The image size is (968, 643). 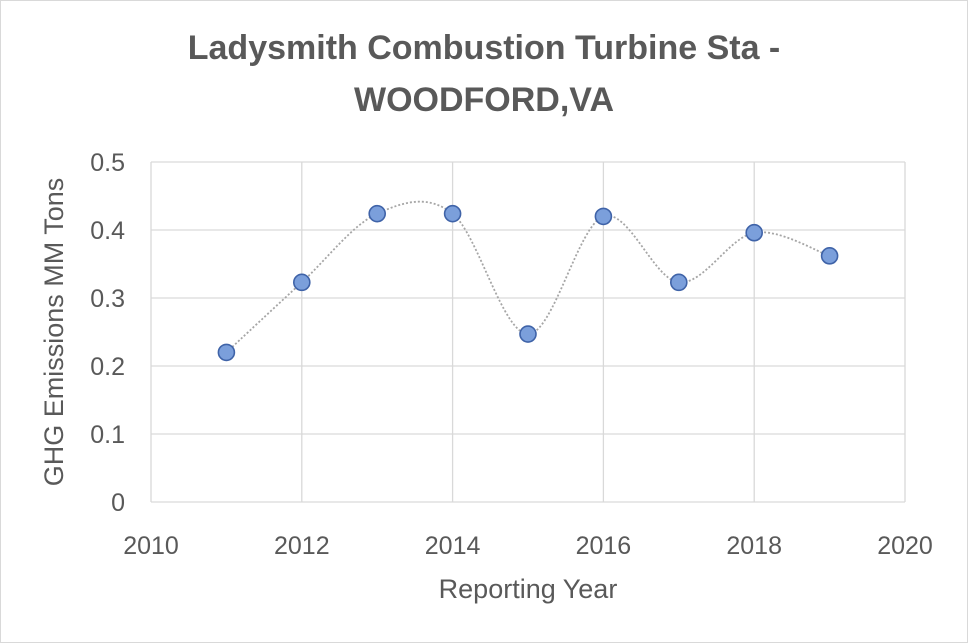 I want to click on series-line, so click(x=527, y=277).